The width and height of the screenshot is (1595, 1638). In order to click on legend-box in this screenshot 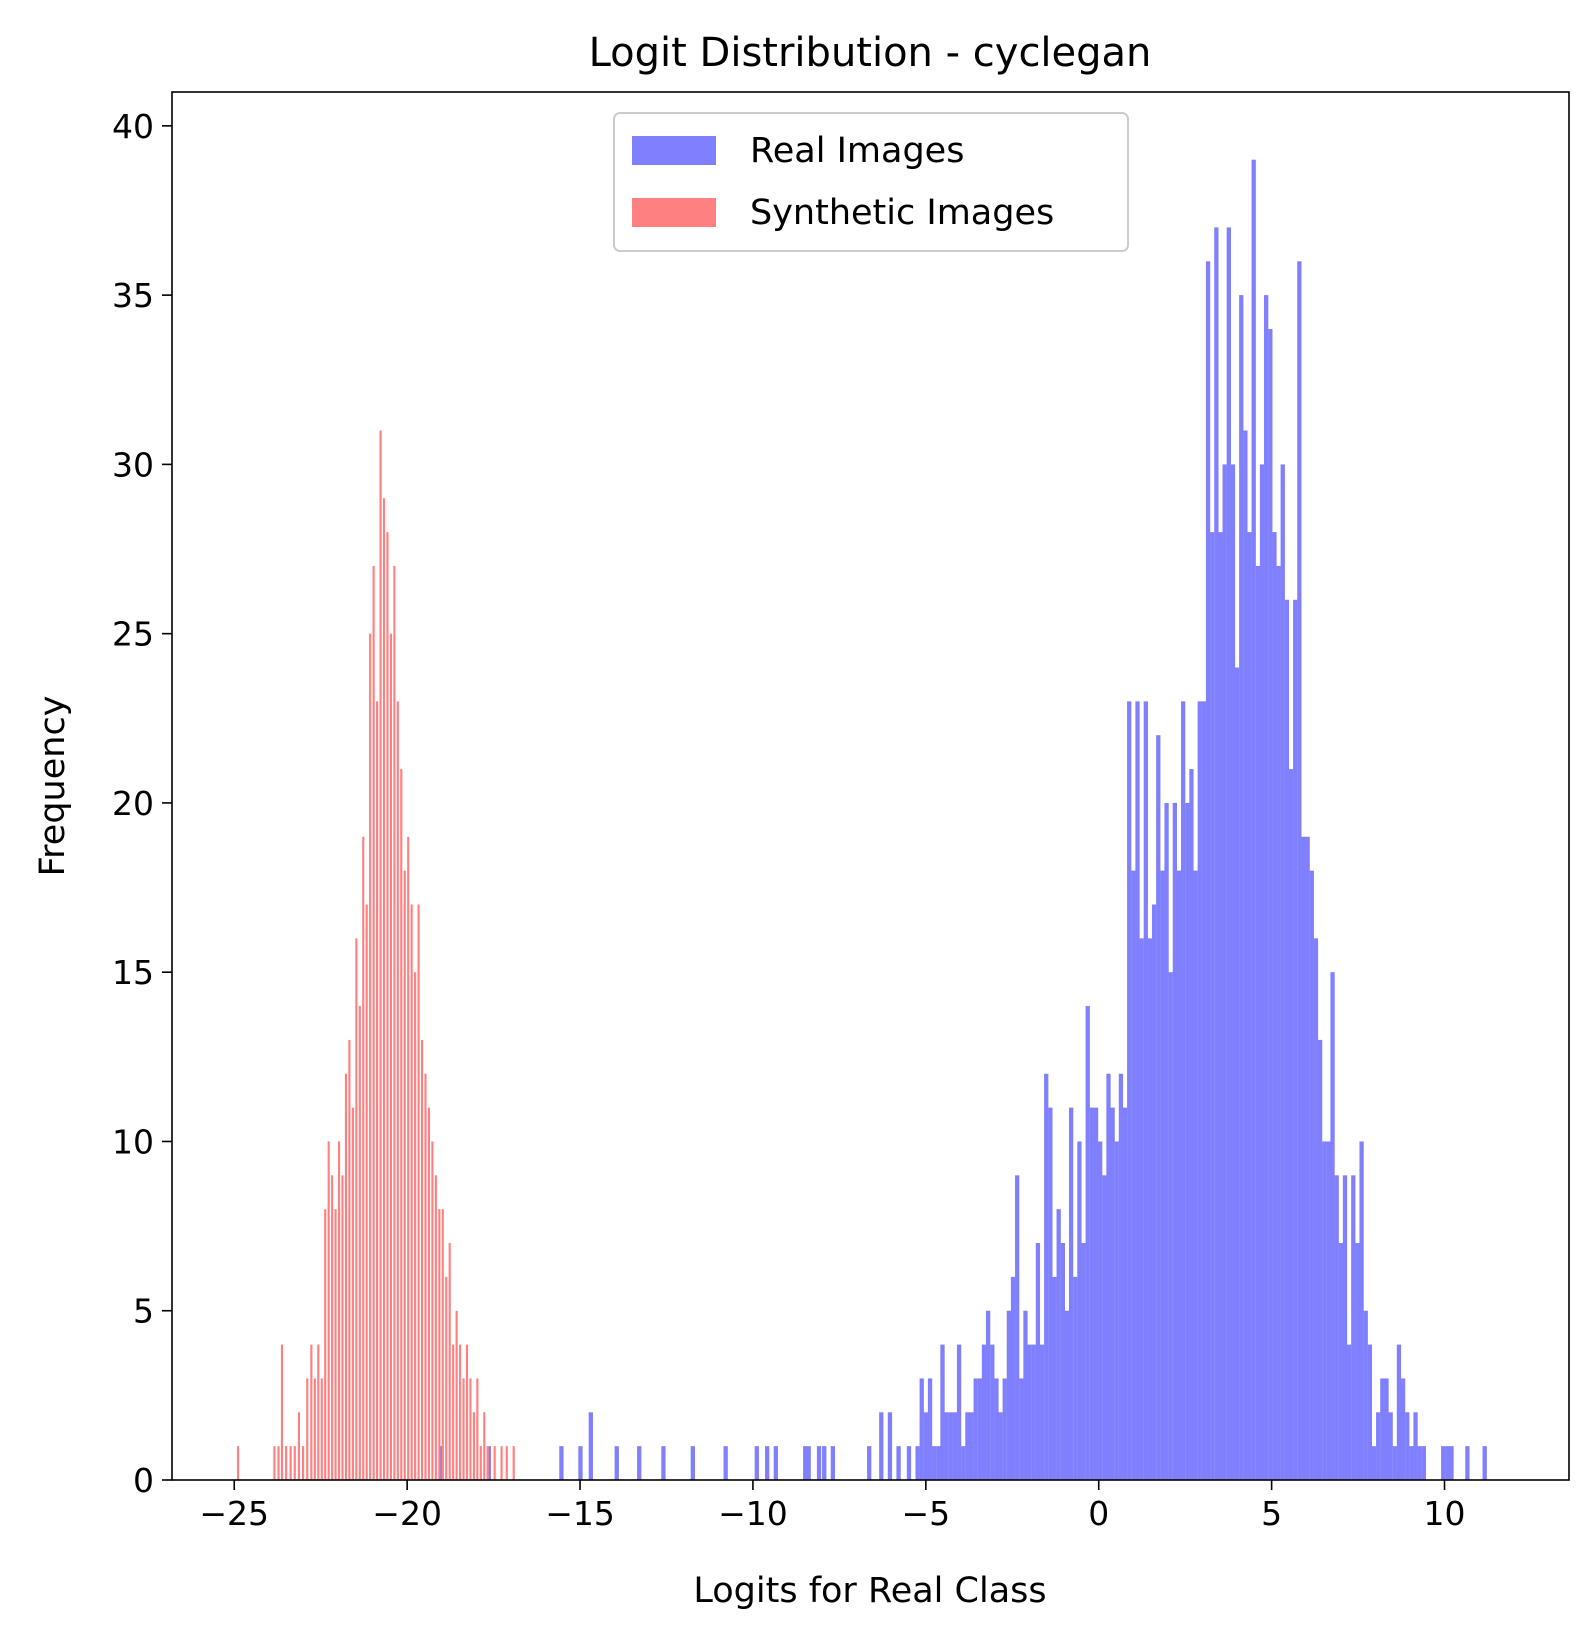, I will do `click(871, 182)`.